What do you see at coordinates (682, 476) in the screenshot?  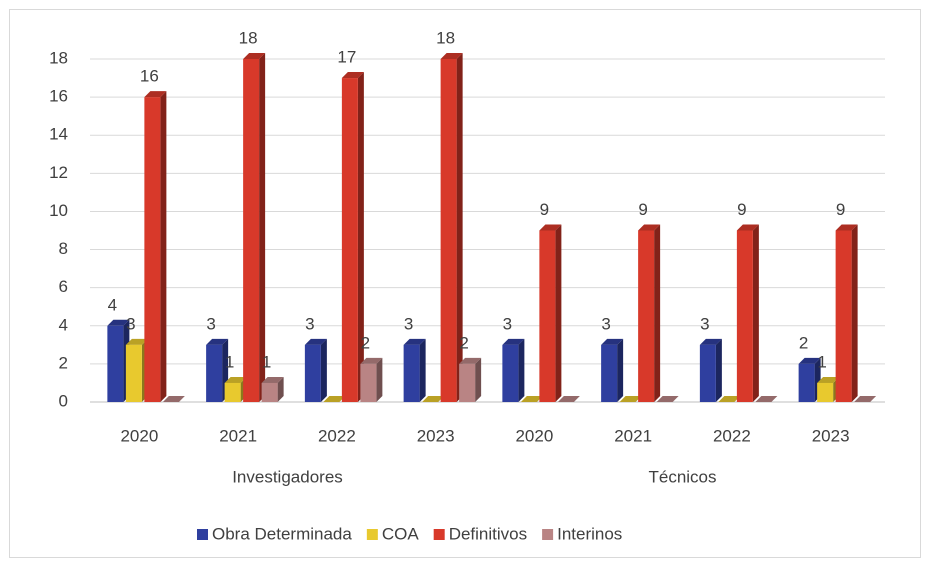 I see `group-label: Técnicos` at bounding box center [682, 476].